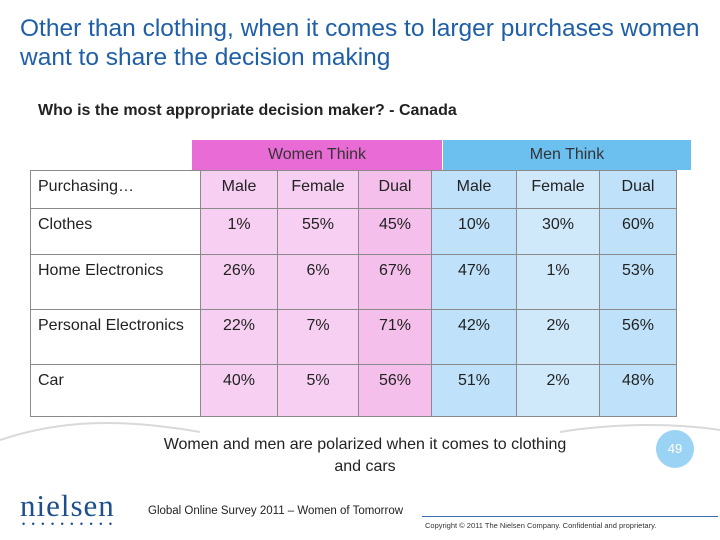  What do you see at coordinates (638, 231) in the screenshot?
I see `cell: 60%` at bounding box center [638, 231].